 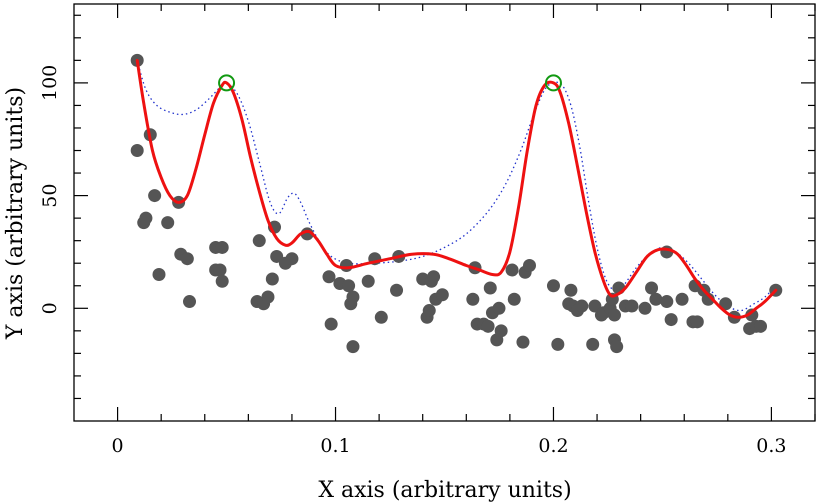 What do you see at coordinates (15, 213) in the screenshot?
I see `y-axis-title: Y axis (arbitrary units)` at bounding box center [15, 213].